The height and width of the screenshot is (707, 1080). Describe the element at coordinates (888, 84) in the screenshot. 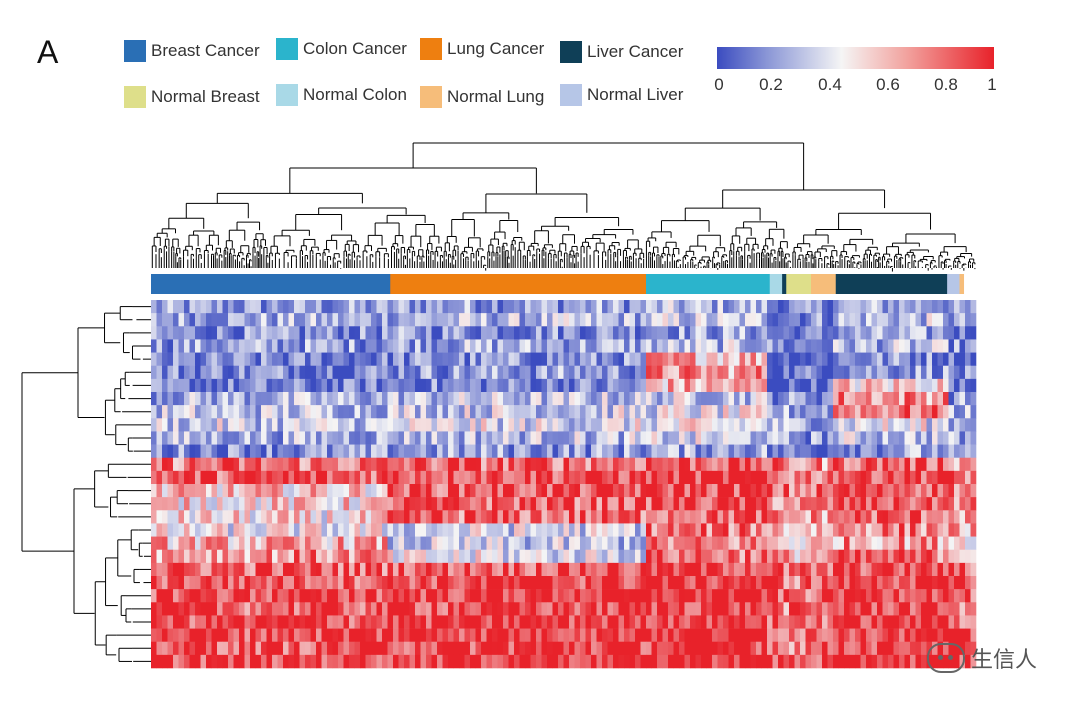

I see `colorbar-tick: 0.6` at that location.